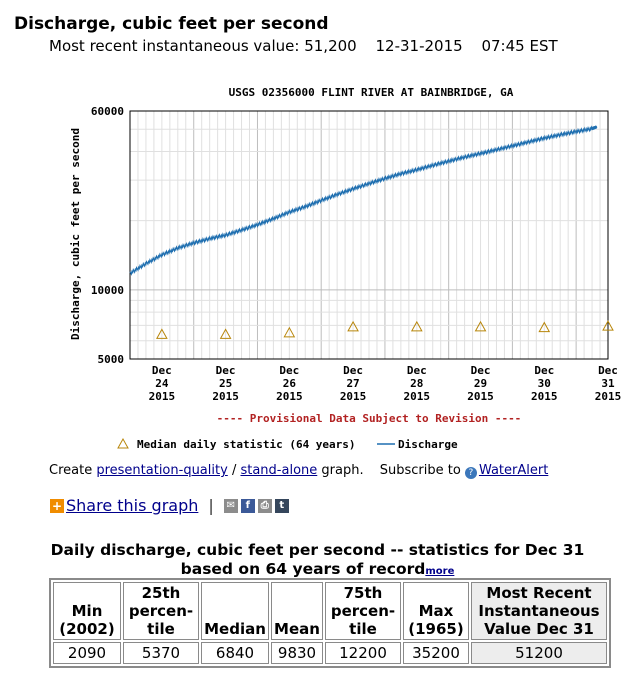  What do you see at coordinates (75, 234) in the screenshot?
I see `y-axis-label: Discharge, cubic feet per second` at bounding box center [75, 234].